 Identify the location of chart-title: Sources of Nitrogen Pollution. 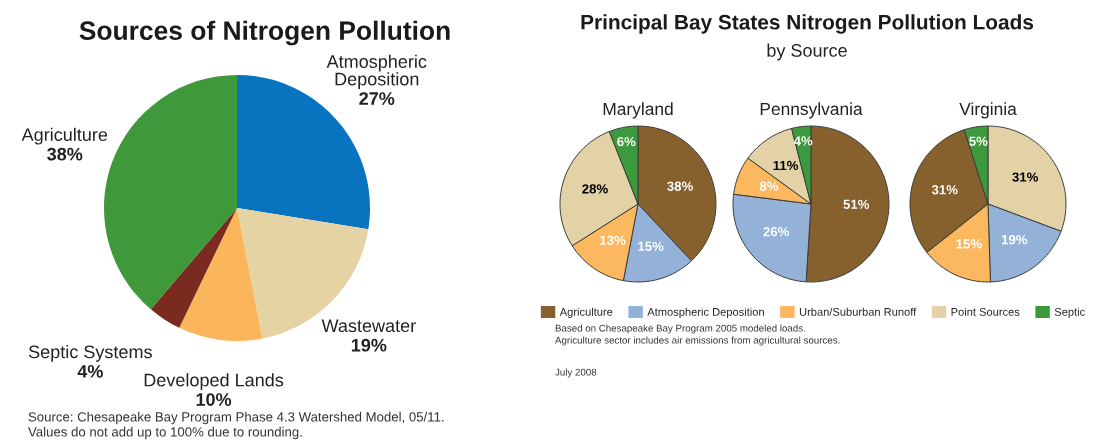
(264, 33).